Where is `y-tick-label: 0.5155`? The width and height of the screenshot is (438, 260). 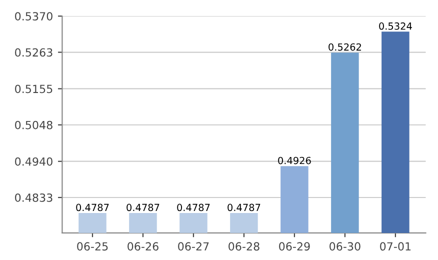
y-tick-label: 0.5155 is located at coordinates (33, 89).